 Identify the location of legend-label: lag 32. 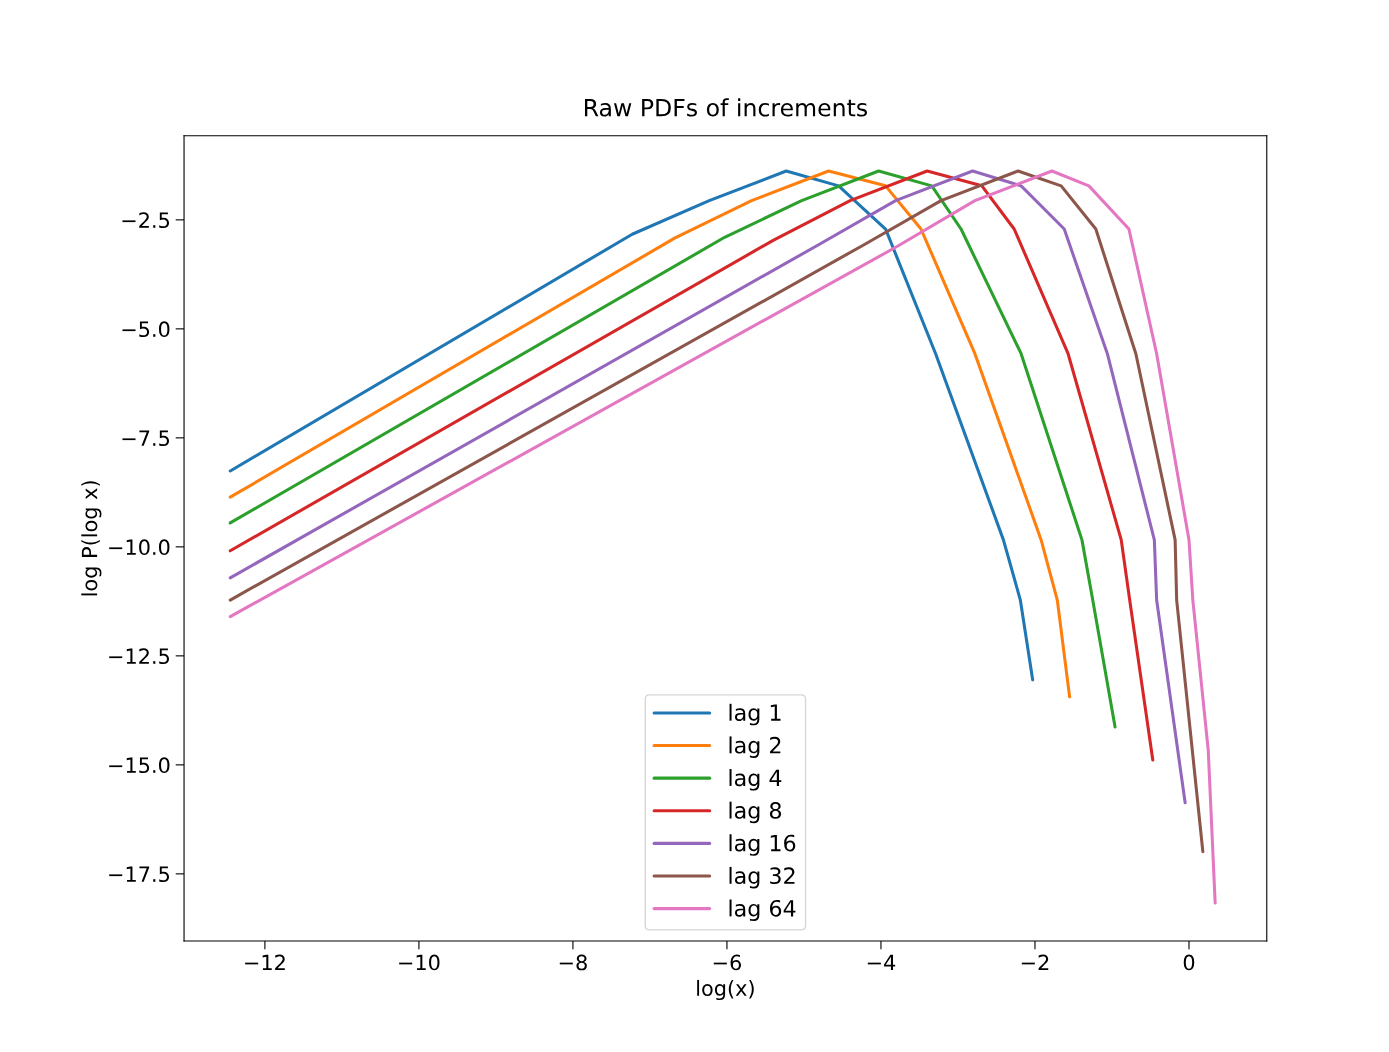
(762, 877).